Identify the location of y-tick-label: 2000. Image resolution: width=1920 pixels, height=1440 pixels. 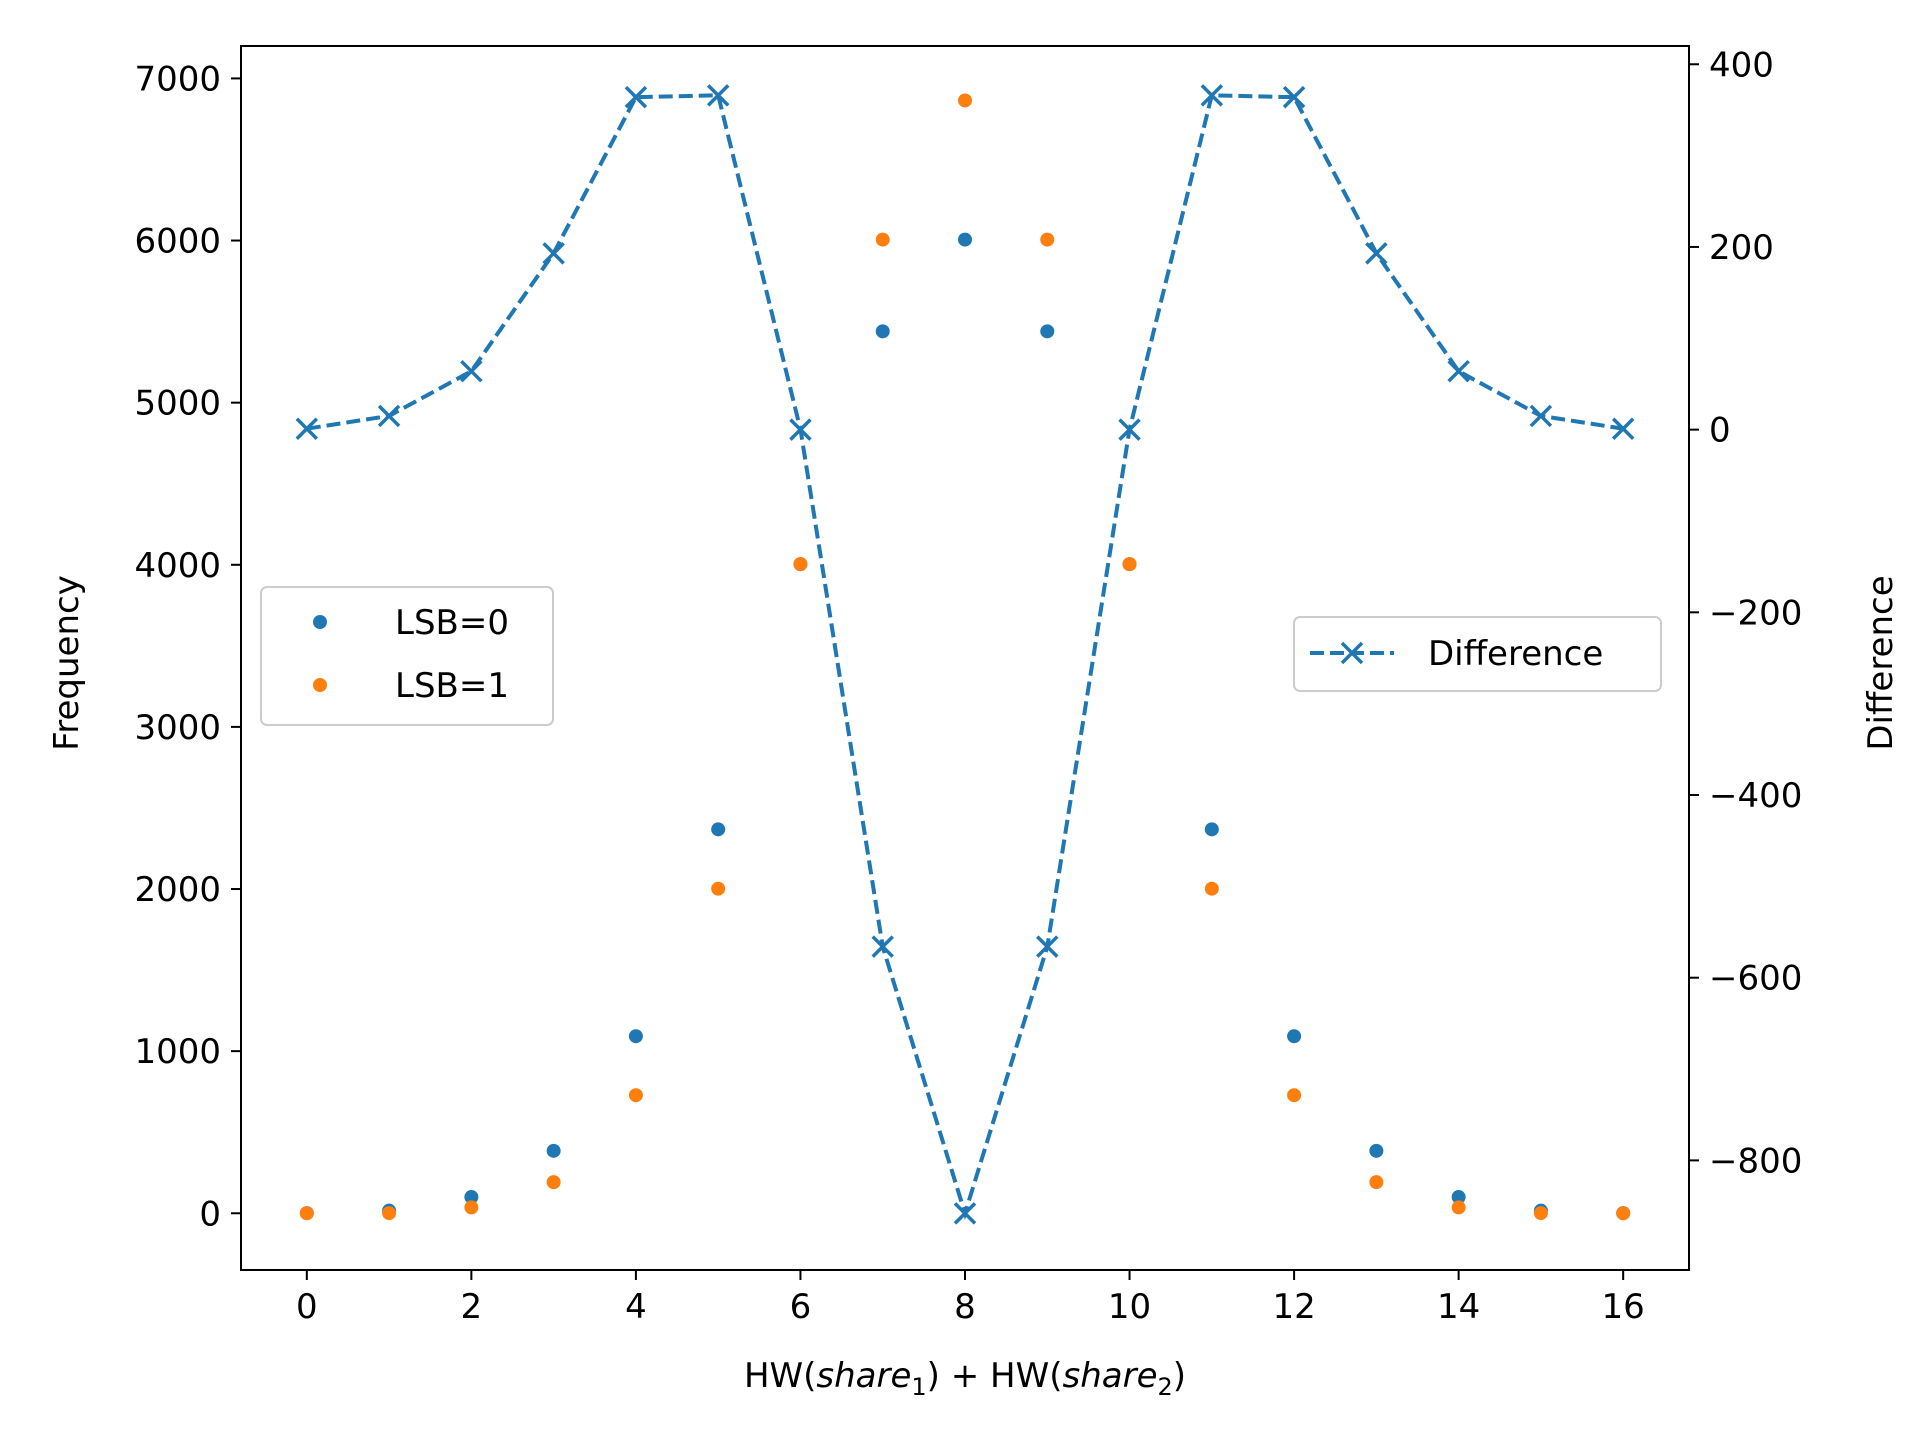
(177, 890).